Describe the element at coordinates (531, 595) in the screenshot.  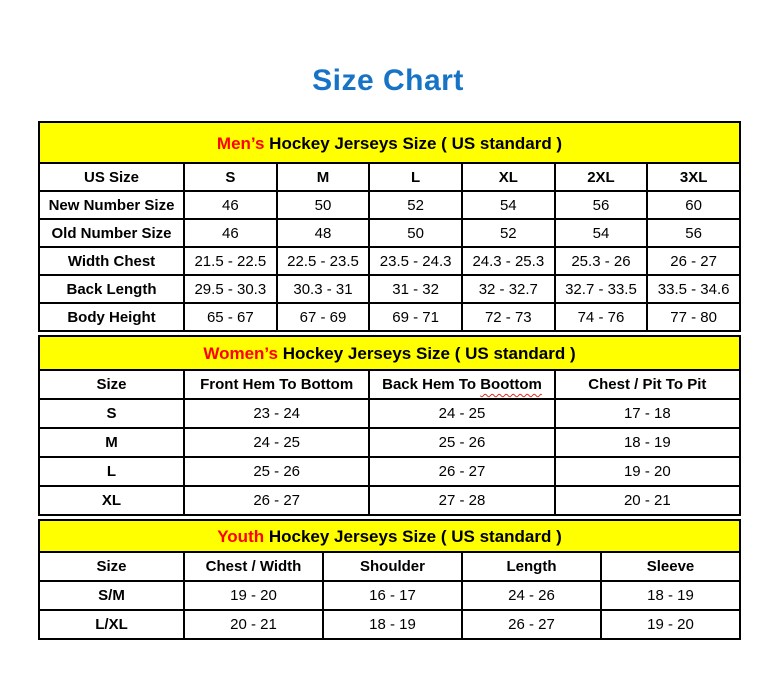
I see `table-cell: 24 - 26` at that location.